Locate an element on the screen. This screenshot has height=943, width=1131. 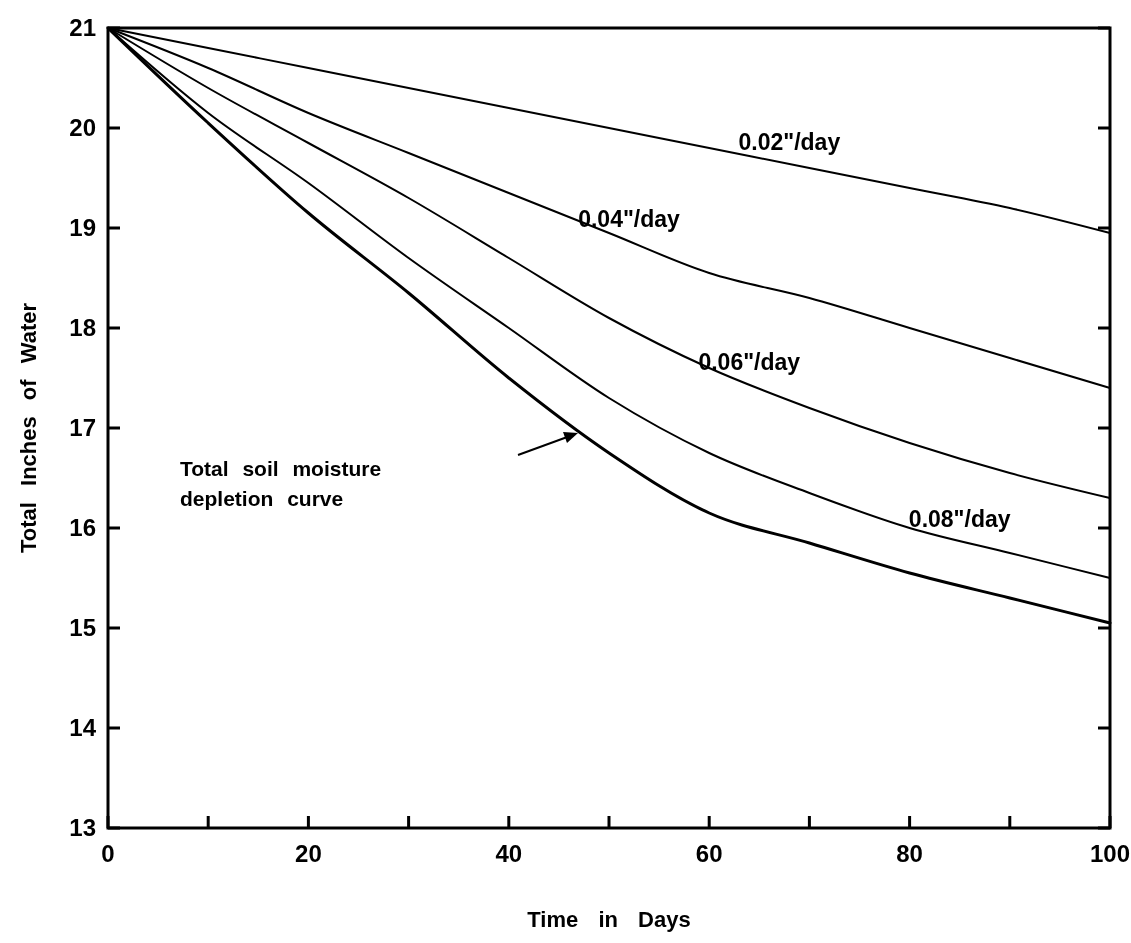
y-tick-label: 20 is located at coordinates (82, 128).